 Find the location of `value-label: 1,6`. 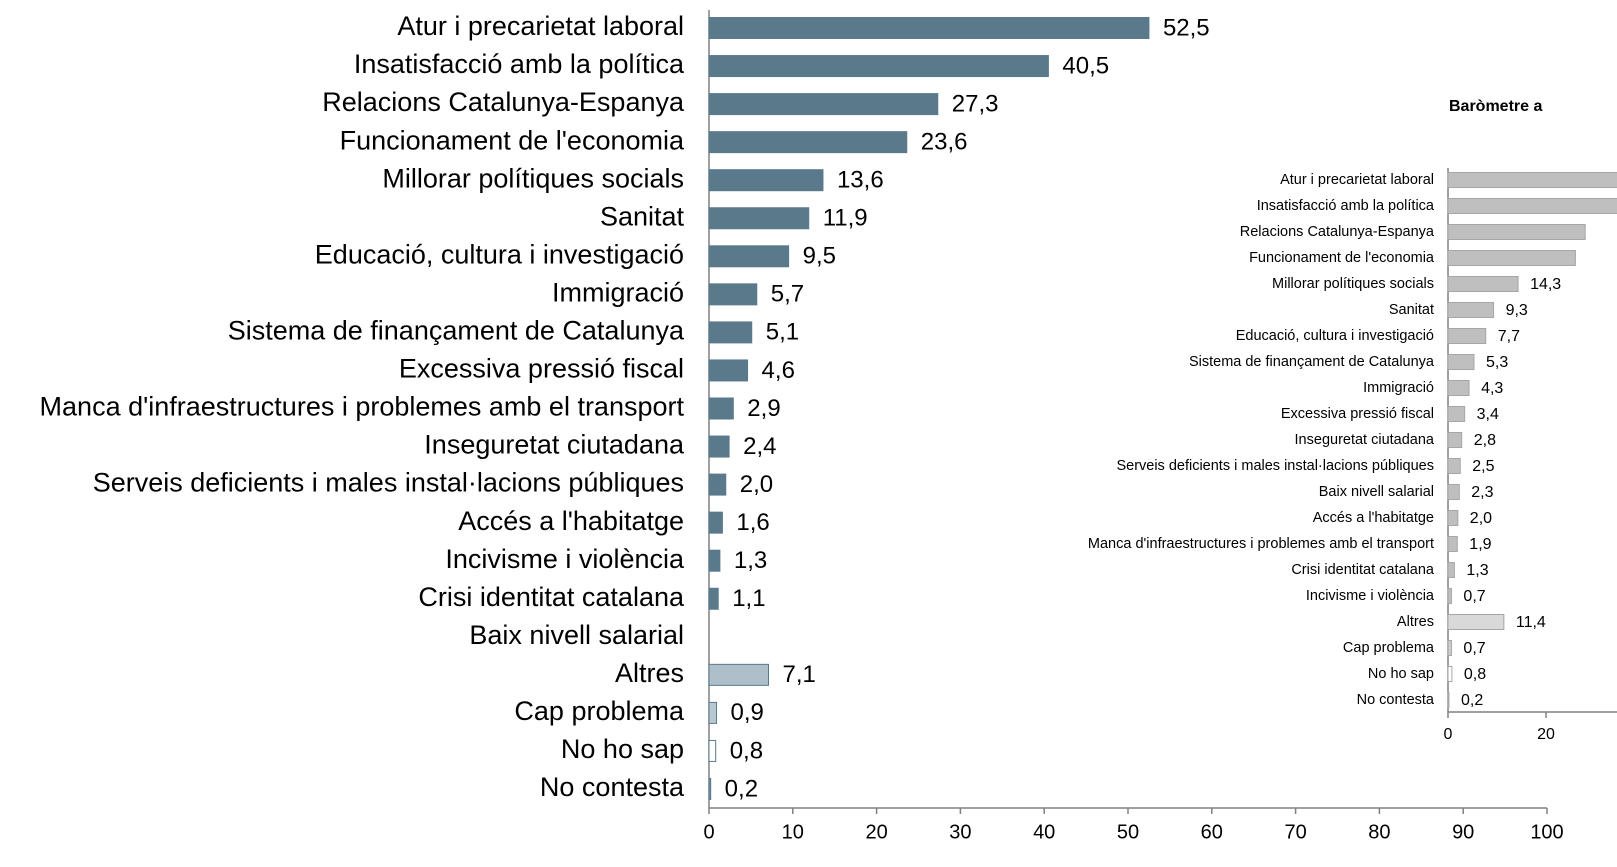

value-label: 1,6 is located at coordinates (752, 522).